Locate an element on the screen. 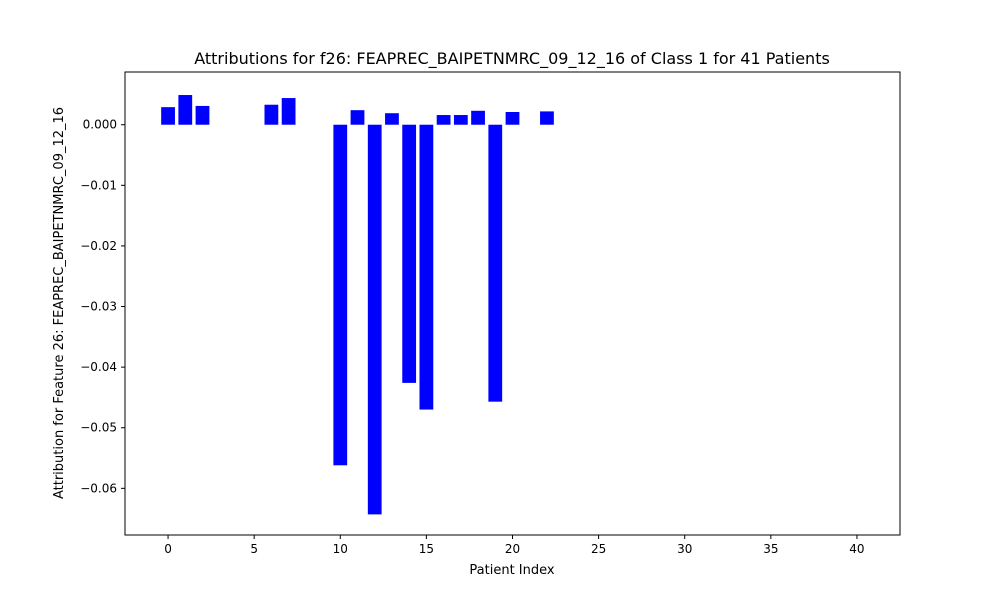  x-tick-label: 35 is located at coordinates (770, 549).